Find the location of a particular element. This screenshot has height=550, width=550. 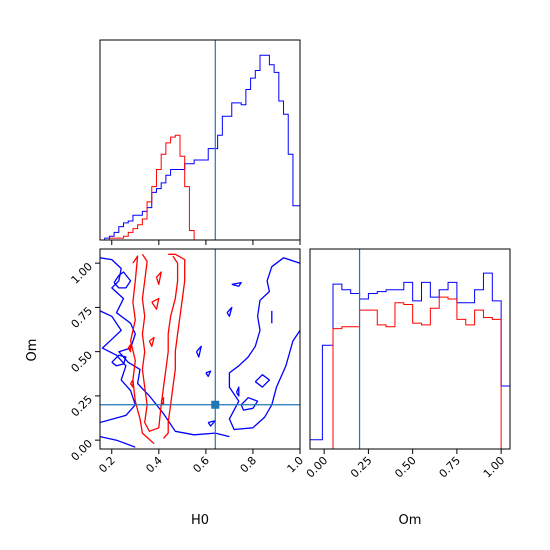

h0-om-contours-y-tick-label: 0.25 is located at coordinates (82, 406).